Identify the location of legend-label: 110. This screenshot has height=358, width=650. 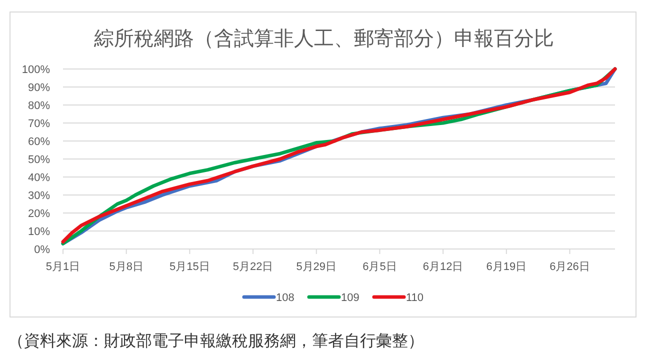
(415, 298).